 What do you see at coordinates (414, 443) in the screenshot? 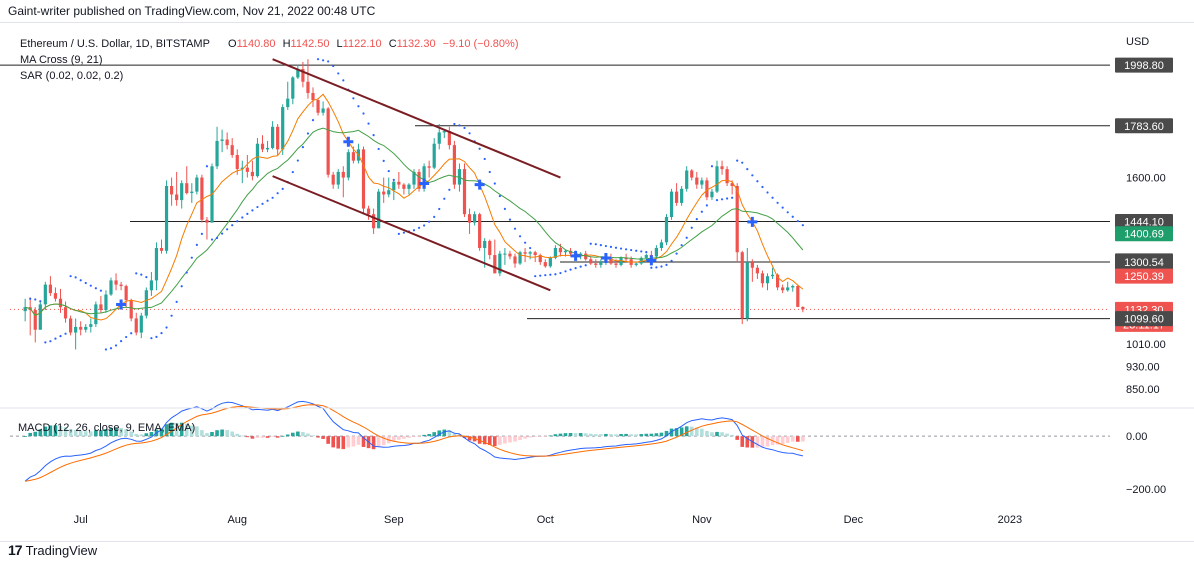
I see `signal-line` at bounding box center [414, 443].